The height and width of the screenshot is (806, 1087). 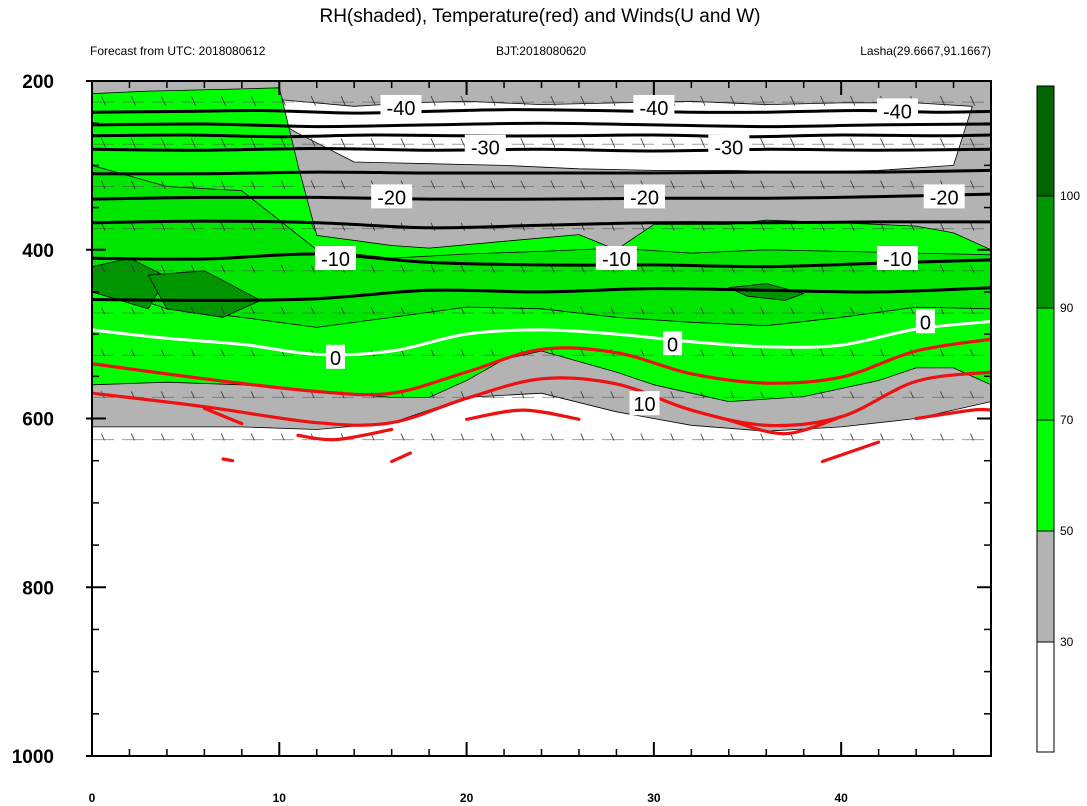 What do you see at coordinates (616, 258) in the screenshot?
I see `contour-label-9: -10` at bounding box center [616, 258].